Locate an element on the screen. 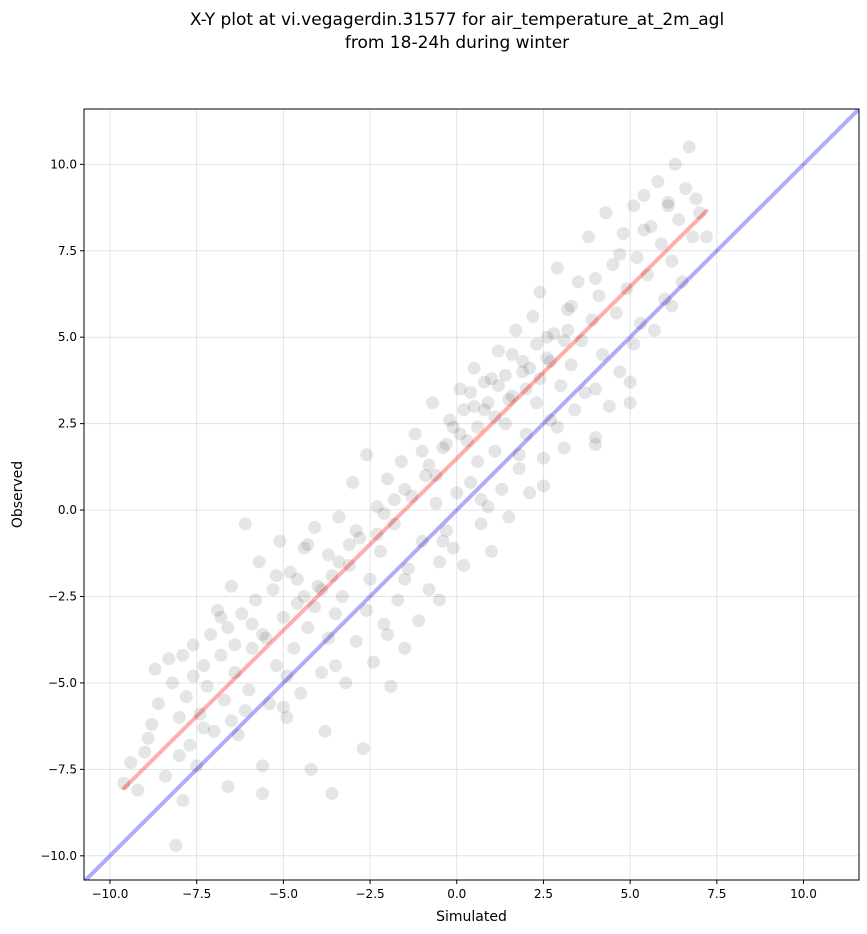  x-tick-label: 2.5 is located at coordinates (543, 894).